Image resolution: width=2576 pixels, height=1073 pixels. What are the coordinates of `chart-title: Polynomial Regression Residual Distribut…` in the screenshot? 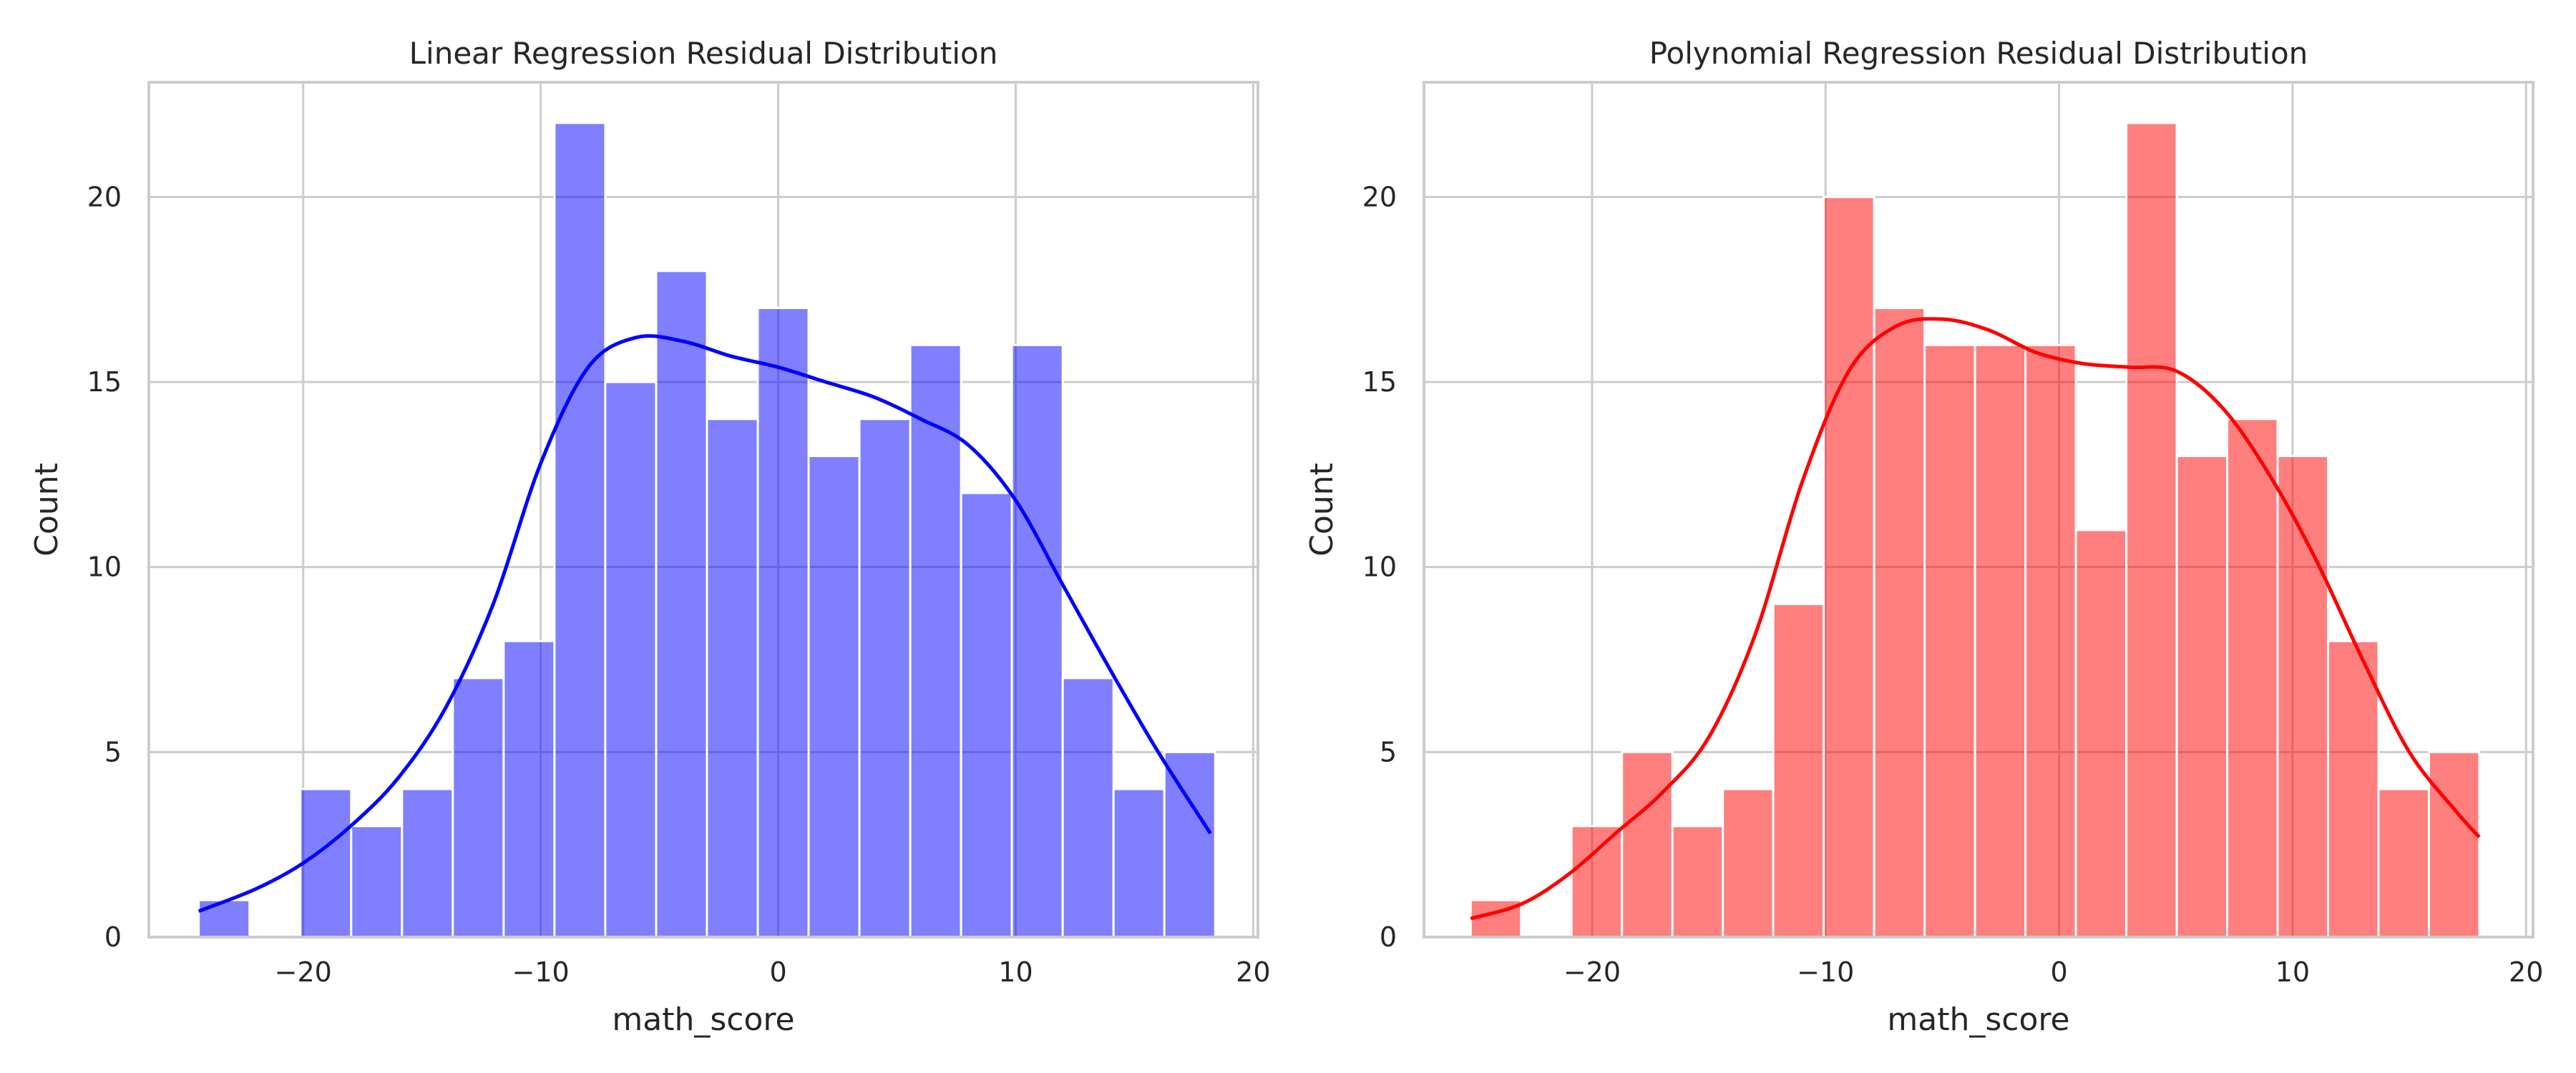 It's located at (1978, 54).